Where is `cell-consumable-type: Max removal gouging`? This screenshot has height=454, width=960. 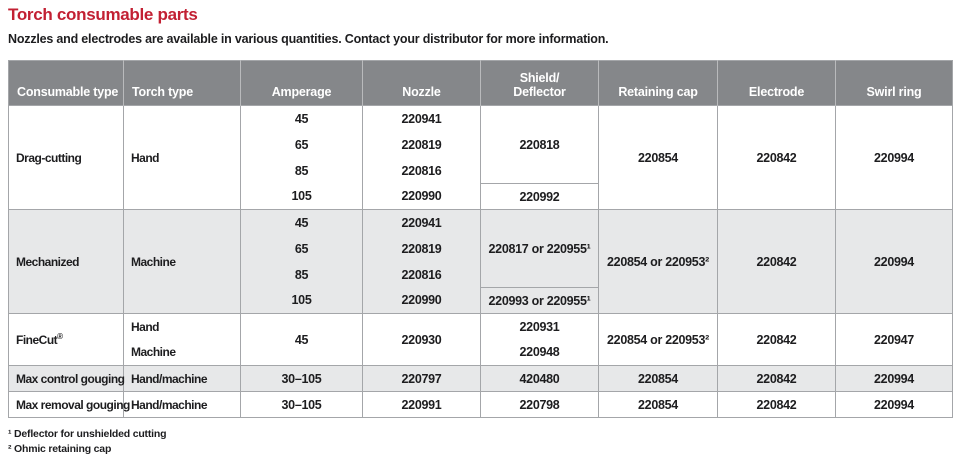 cell-consumable-type: Max removal gouging is located at coordinates (69, 404).